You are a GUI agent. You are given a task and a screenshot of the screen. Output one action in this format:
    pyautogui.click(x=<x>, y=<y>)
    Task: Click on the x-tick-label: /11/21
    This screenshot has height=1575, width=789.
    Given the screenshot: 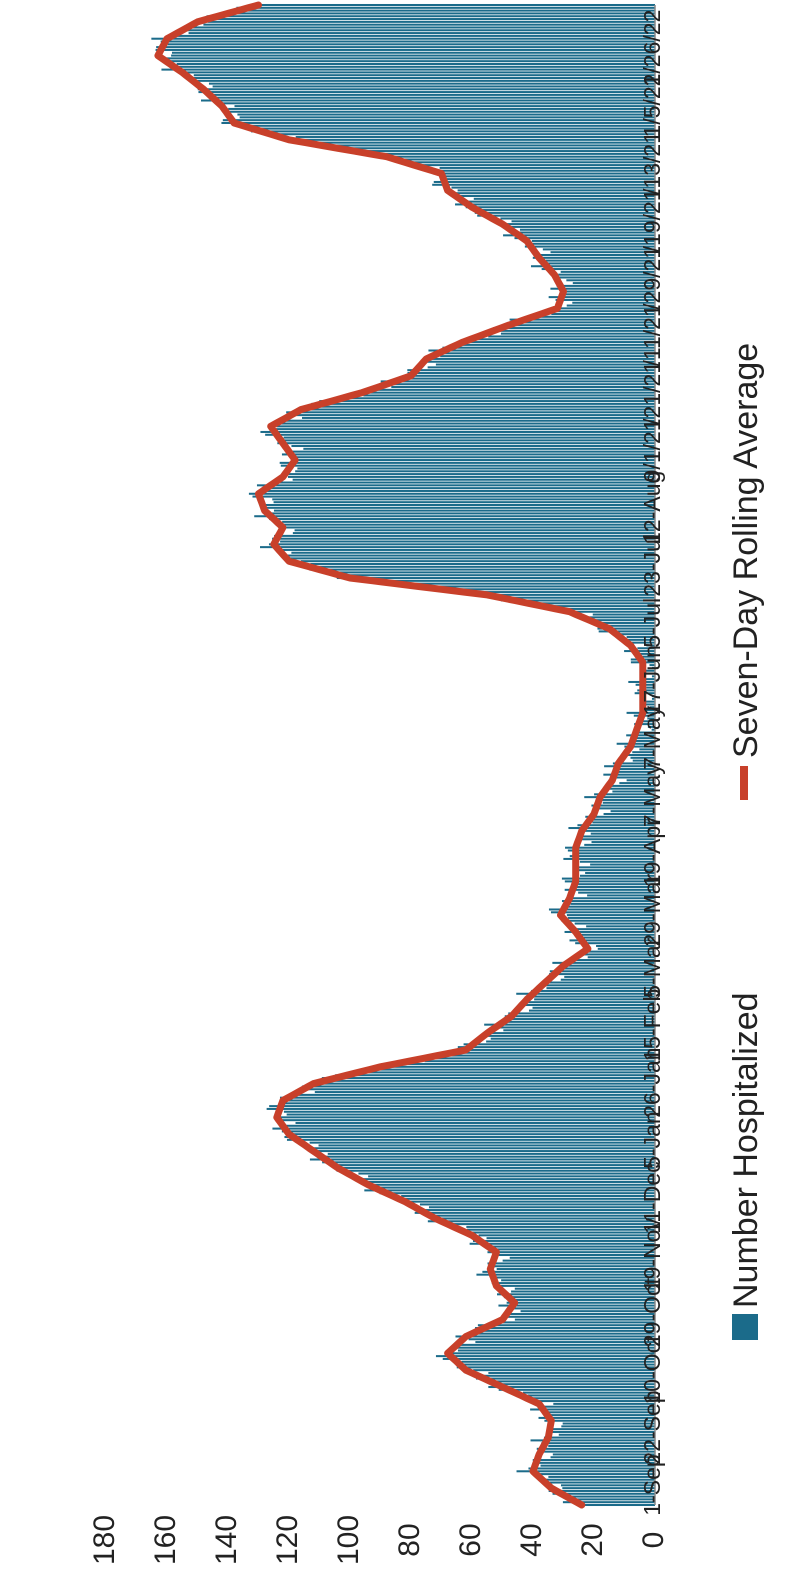 What is the action you would take?
    pyautogui.click(x=652, y=335)
    